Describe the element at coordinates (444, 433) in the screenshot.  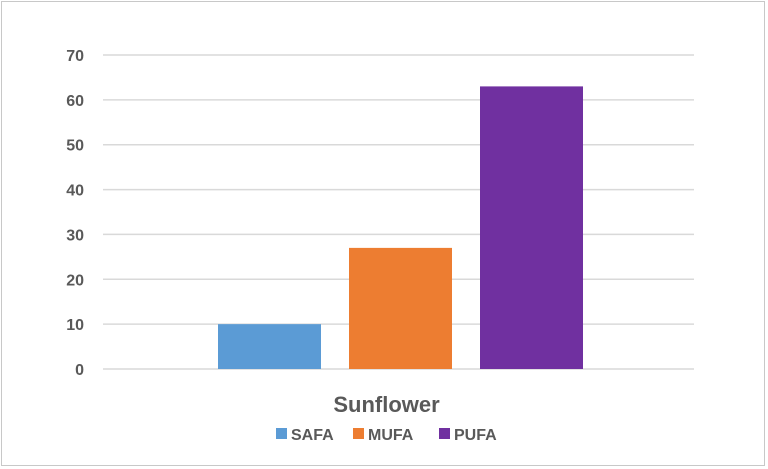
I see `legend-swatch-pufa` at that location.